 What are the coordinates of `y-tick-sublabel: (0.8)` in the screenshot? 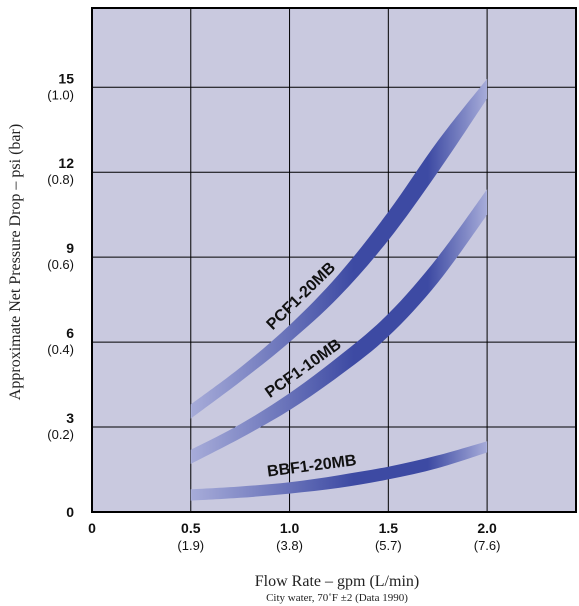 It's located at (60, 179).